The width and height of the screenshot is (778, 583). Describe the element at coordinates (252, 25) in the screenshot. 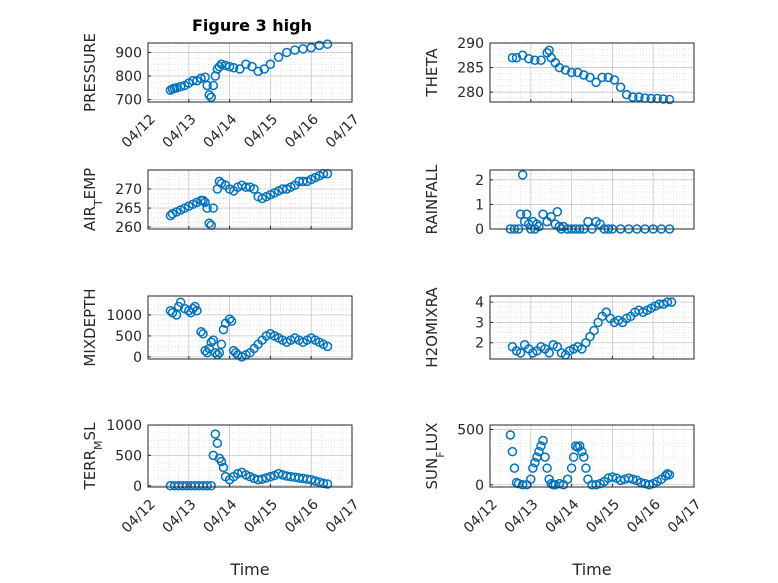

I see `figure-title: Figure 3 high` at that location.